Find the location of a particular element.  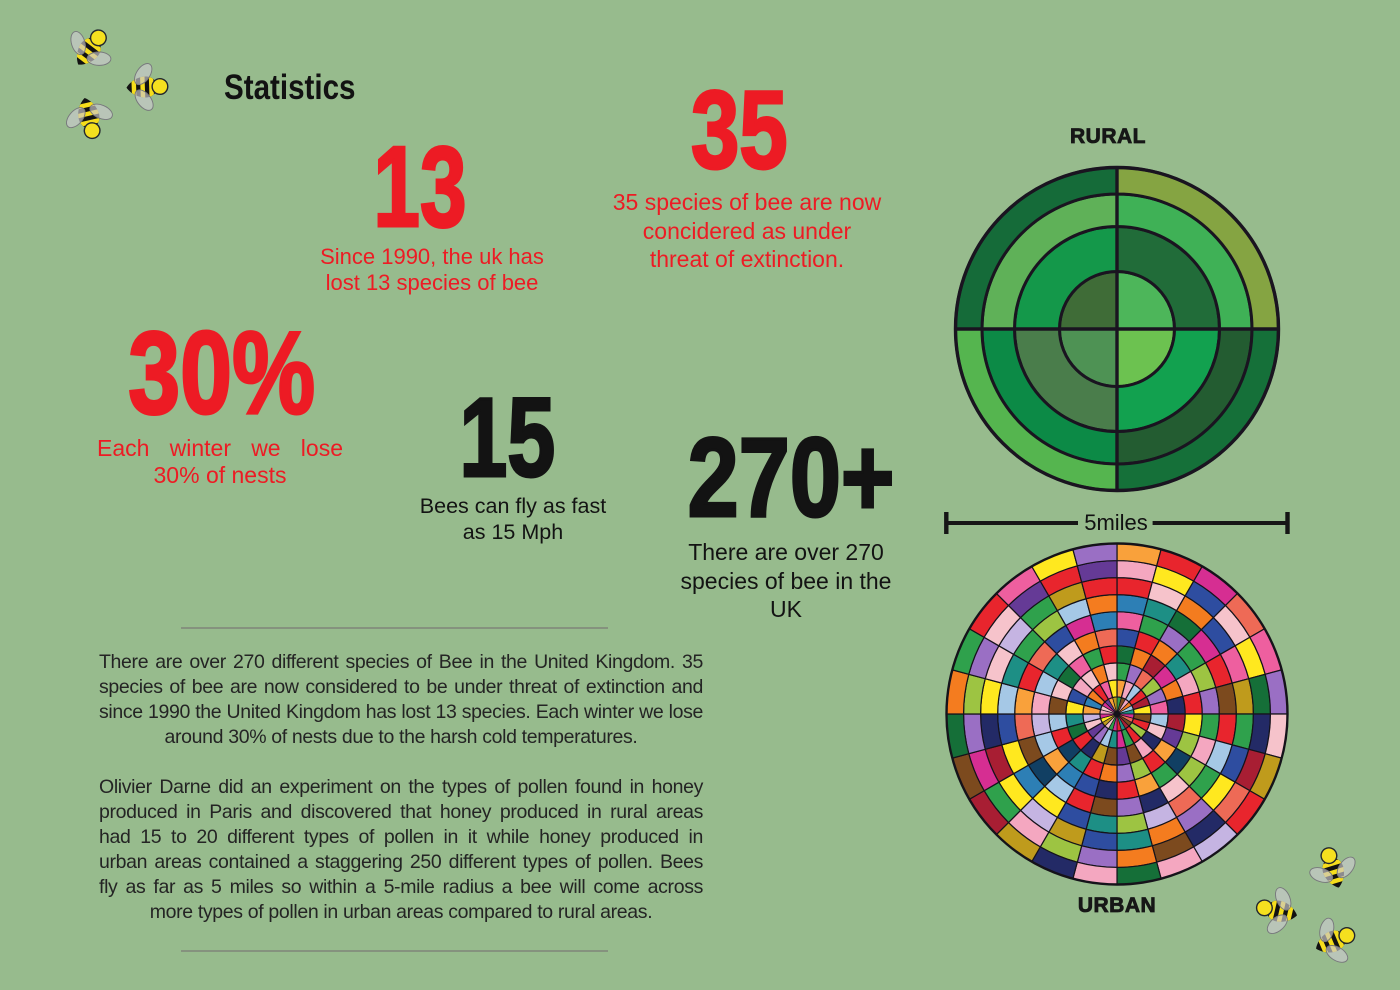

svg-text: 5miles is located at coordinates (1116, 522).